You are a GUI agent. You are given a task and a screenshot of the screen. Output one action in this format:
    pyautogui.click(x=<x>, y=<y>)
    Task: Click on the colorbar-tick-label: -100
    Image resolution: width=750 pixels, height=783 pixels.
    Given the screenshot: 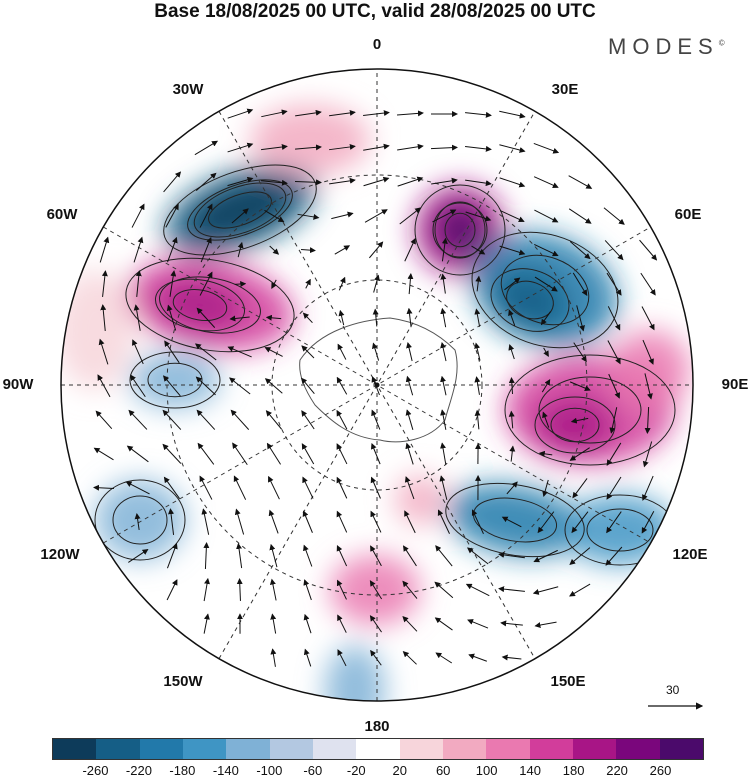 What is the action you would take?
    pyautogui.click(x=269, y=770)
    